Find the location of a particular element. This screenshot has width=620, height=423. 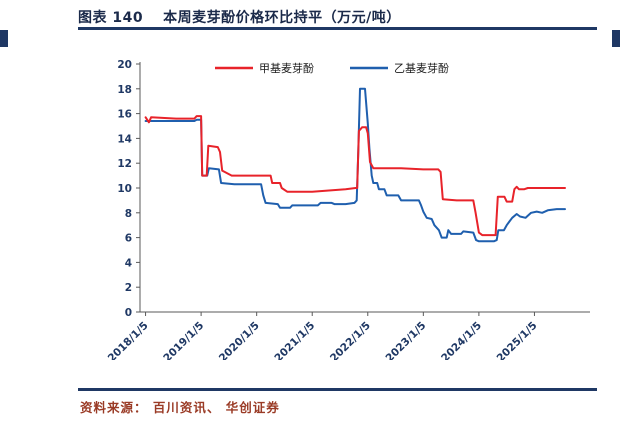

x-tick-label: 2018/1/5 is located at coordinates (128, 340).